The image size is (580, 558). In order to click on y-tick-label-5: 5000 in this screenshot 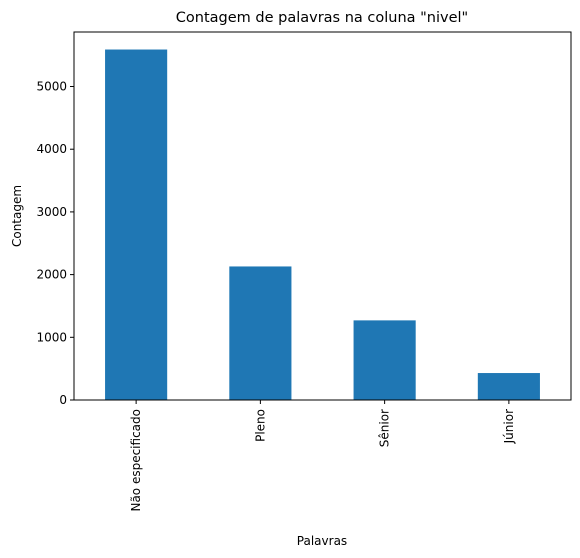, I will do `click(51, 87)`.